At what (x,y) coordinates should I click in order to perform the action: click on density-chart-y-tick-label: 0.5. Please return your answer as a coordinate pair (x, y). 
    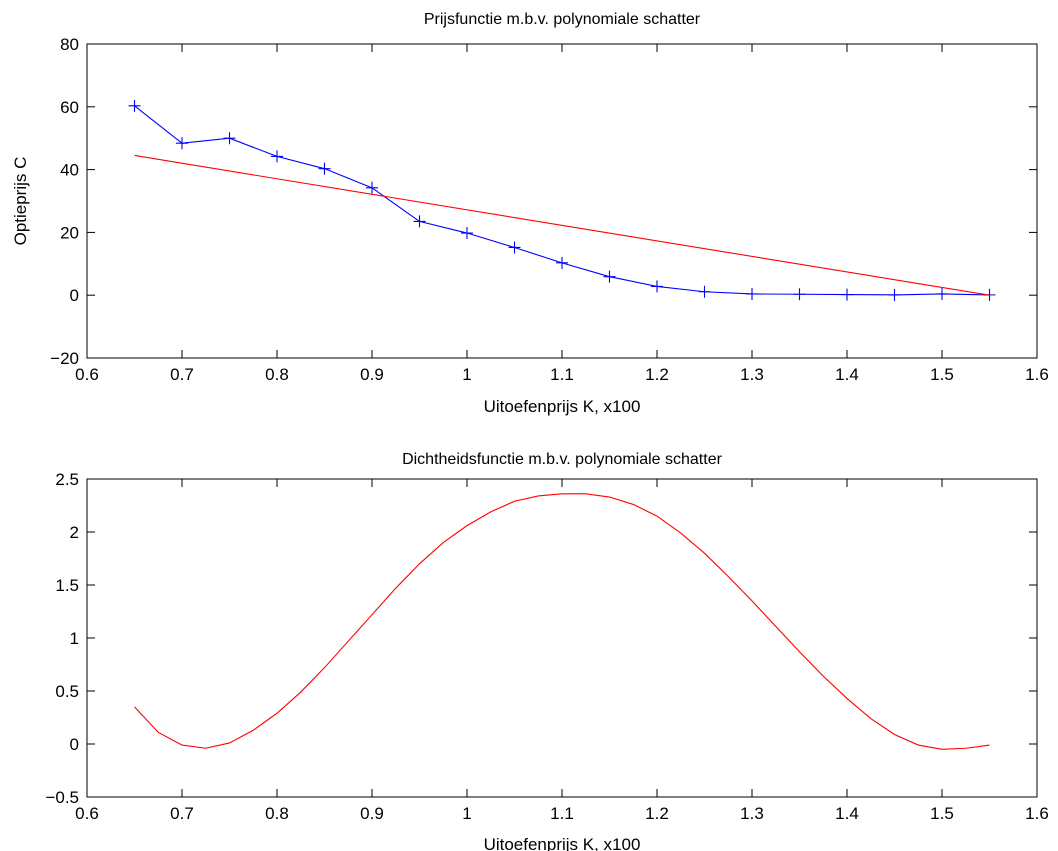
    Looking at the image, I should click on (67, 691).